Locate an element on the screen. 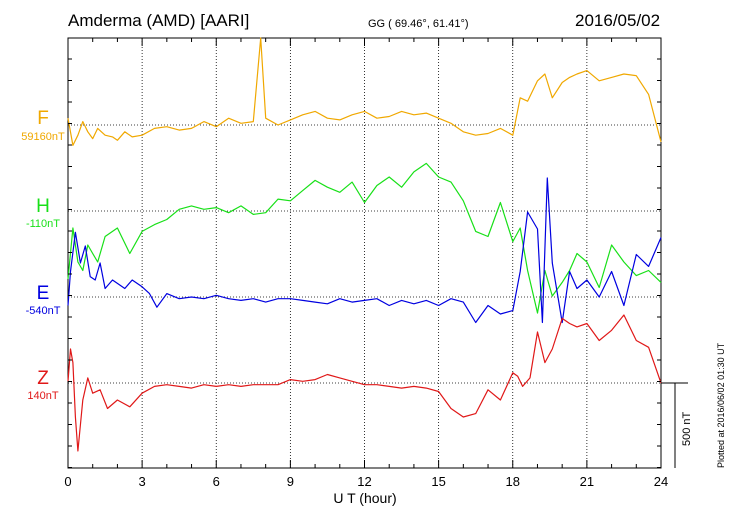 Image resolution: width=730 pixels, height=520 pixels. chart-date: 2016/05/02 is located at coordinates (618, 20).